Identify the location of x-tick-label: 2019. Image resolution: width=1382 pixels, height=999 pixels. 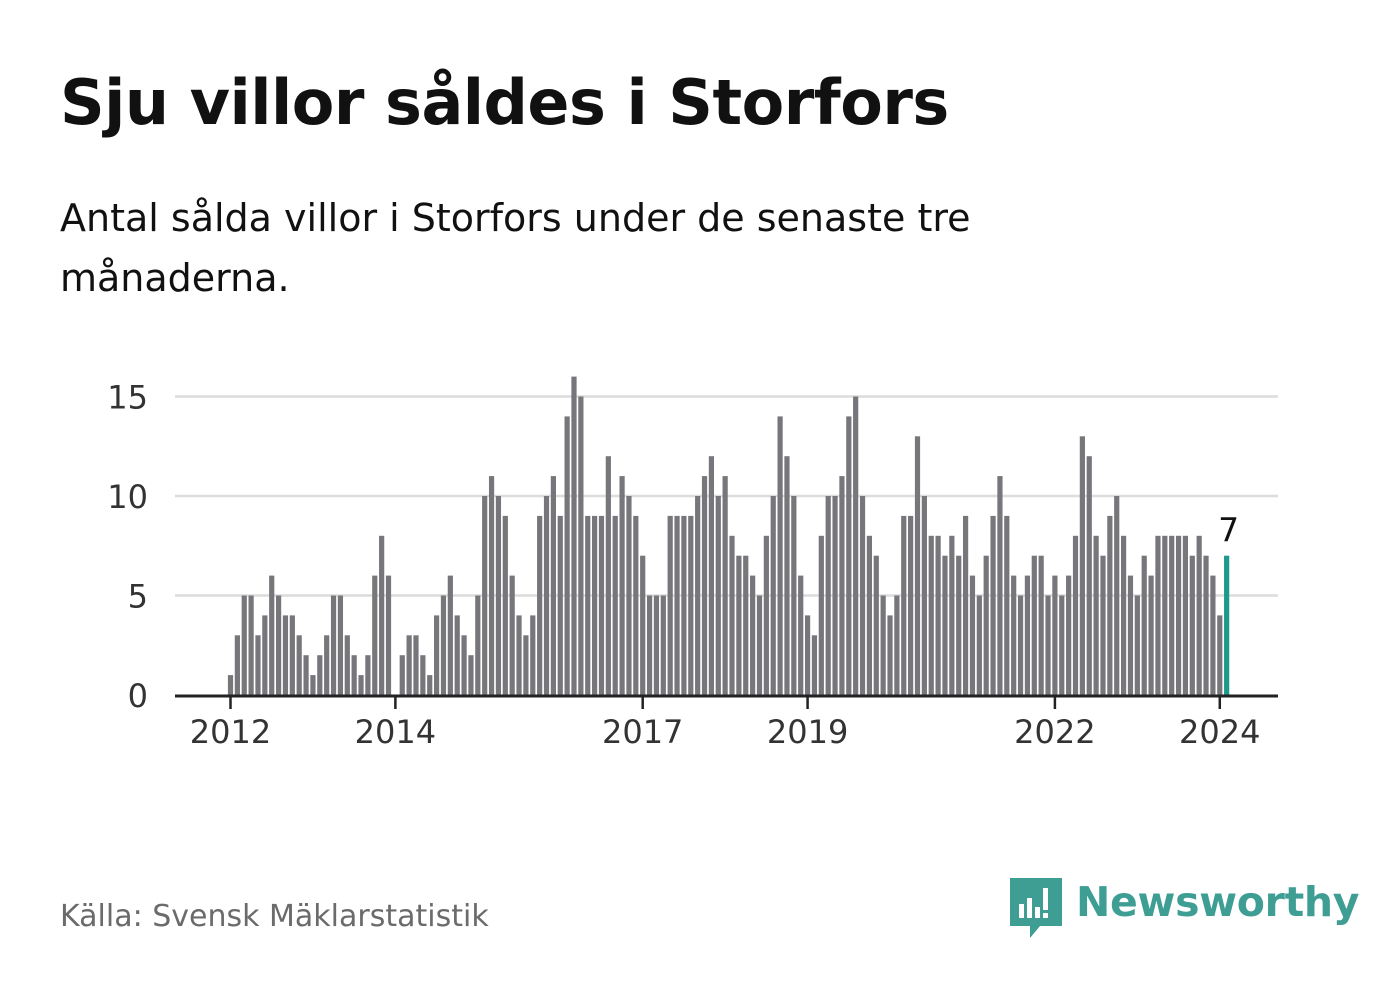
(807, 732).